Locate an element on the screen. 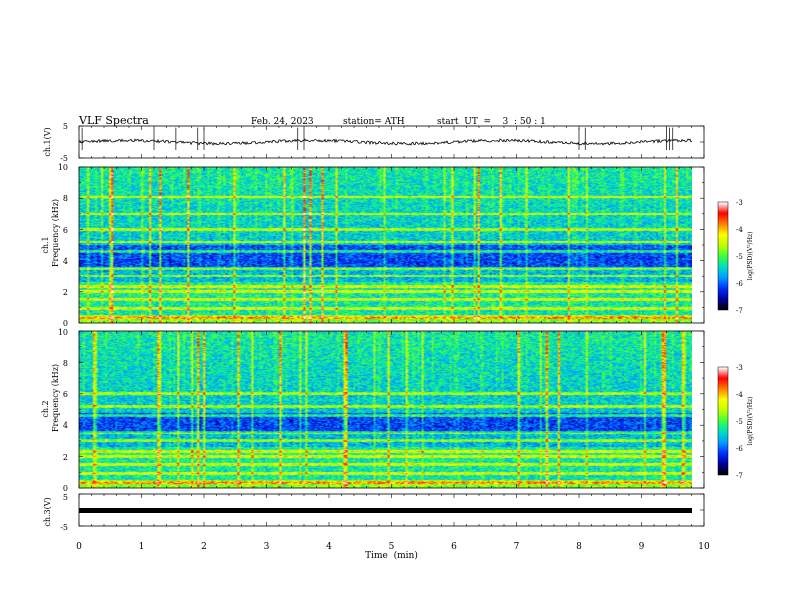 Image resolution: width=792 pixels, height=612 pixels. ch1-ytick-6: 6 is located at coordinates (65, 230).